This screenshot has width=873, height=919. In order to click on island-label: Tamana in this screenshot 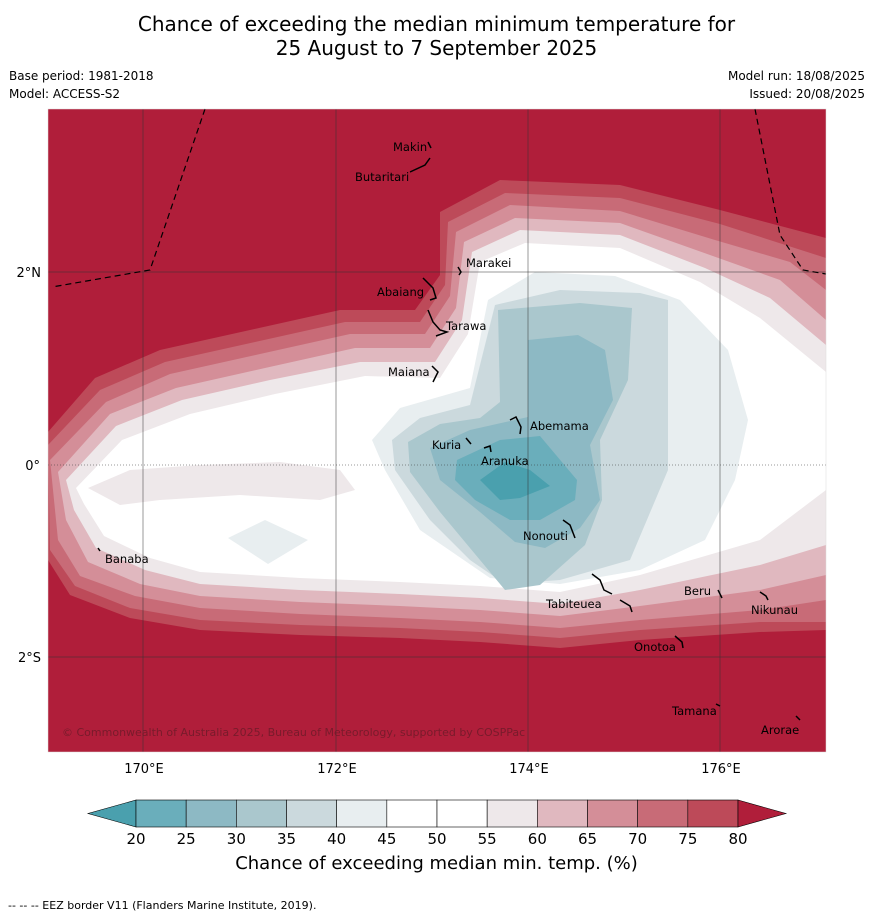, I will do `click(694, 711)`.